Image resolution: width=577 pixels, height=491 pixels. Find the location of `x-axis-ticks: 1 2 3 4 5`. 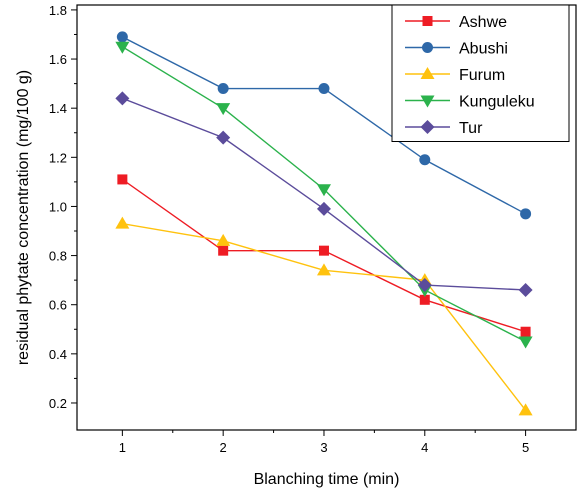

x-axis-ticks: 1 2 3 4 5 is located at coordinates (324, 442).